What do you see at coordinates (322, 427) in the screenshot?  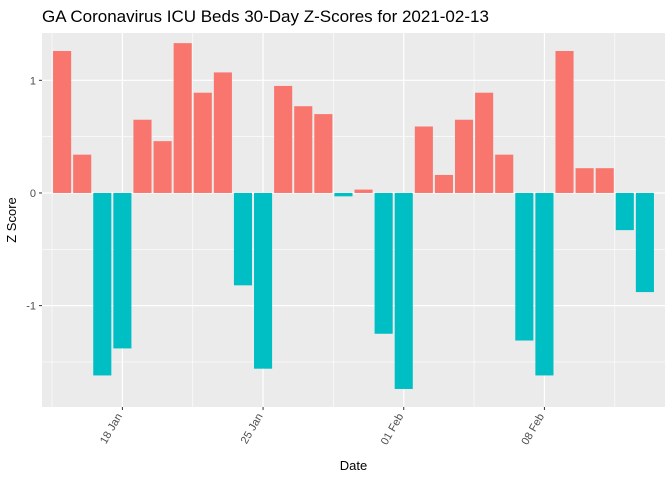 I see `x-axis: 18 Jan 25 Jan 01 Feb 08 Feb` at bounding box center [322, 427].